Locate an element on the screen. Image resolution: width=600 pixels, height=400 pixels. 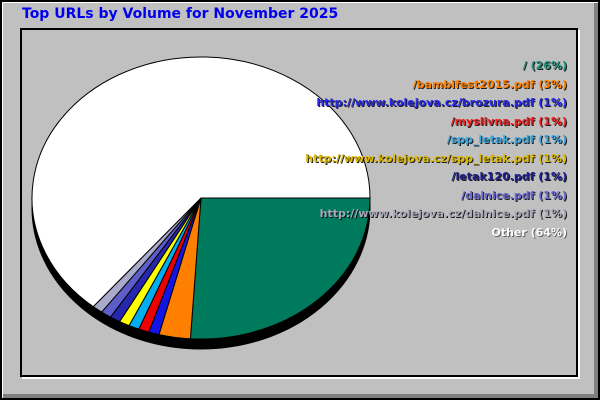
legend-item: / (26%) is located at coordinates (544, 65).